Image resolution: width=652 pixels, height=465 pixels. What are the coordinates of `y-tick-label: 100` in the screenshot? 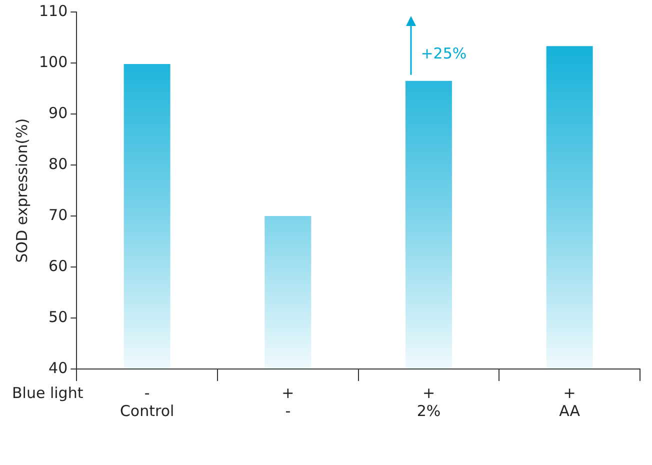 It's located at (53, 61).